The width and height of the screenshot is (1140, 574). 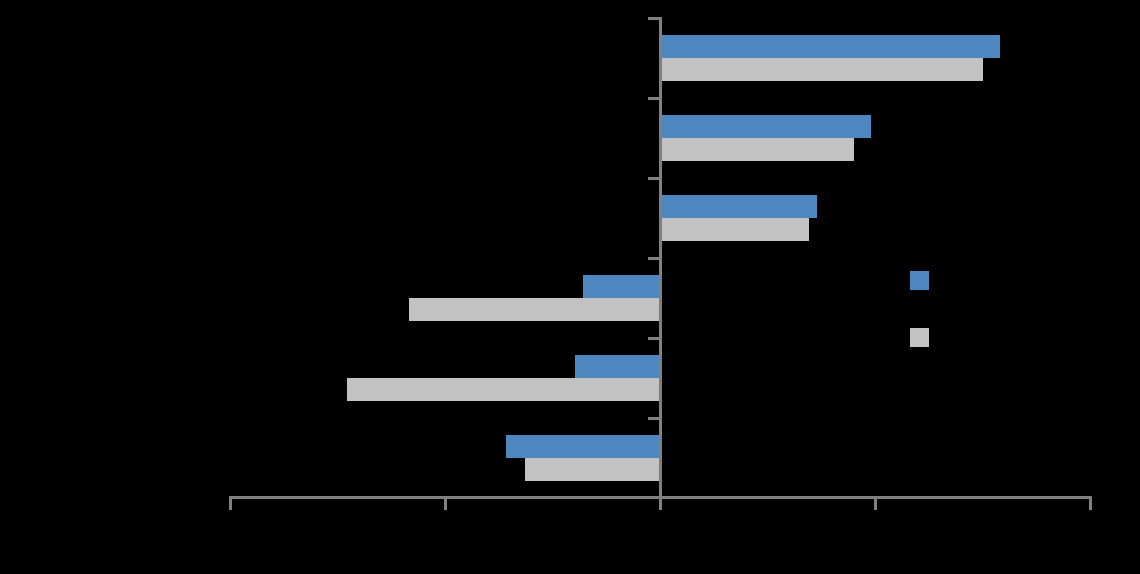 I want to click on y-axis-line, so click(x=660, y=263).